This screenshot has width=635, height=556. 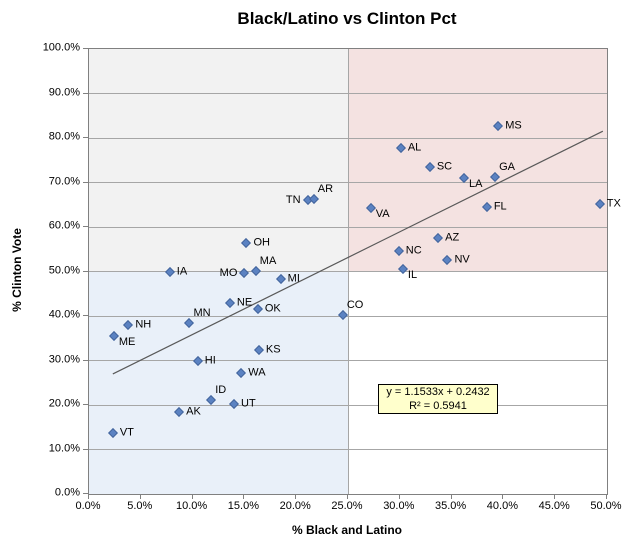 I want to click on x-tick-label: 45.0%, so click(x=554, y=506).